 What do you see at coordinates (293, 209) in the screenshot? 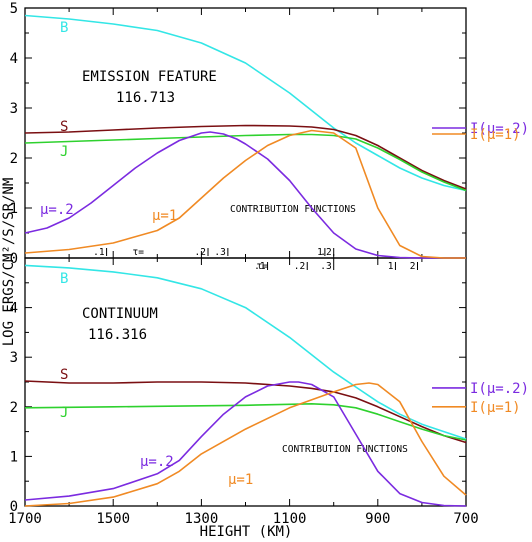
I see `top-contribution-label: CONTRIBUTION FUNCTIONS` at bounding box center [293, 209].